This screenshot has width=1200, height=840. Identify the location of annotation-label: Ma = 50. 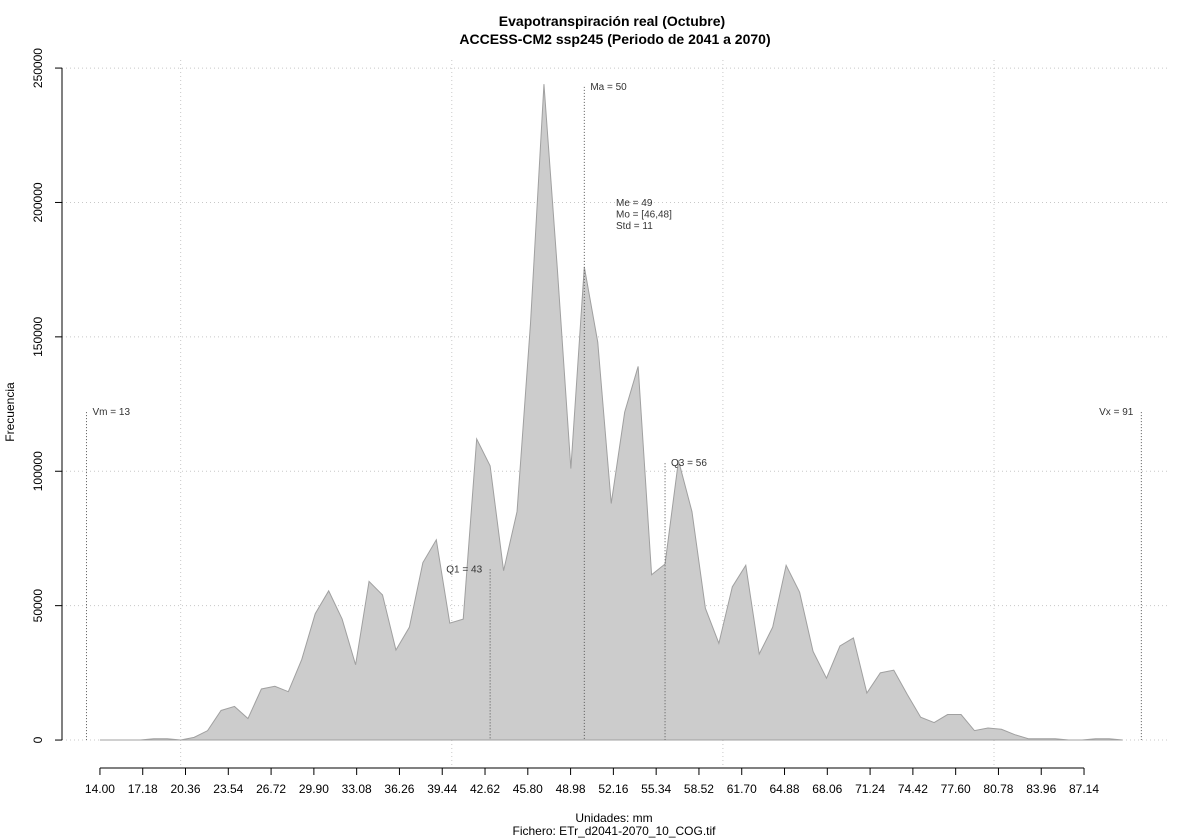
(608, 87).